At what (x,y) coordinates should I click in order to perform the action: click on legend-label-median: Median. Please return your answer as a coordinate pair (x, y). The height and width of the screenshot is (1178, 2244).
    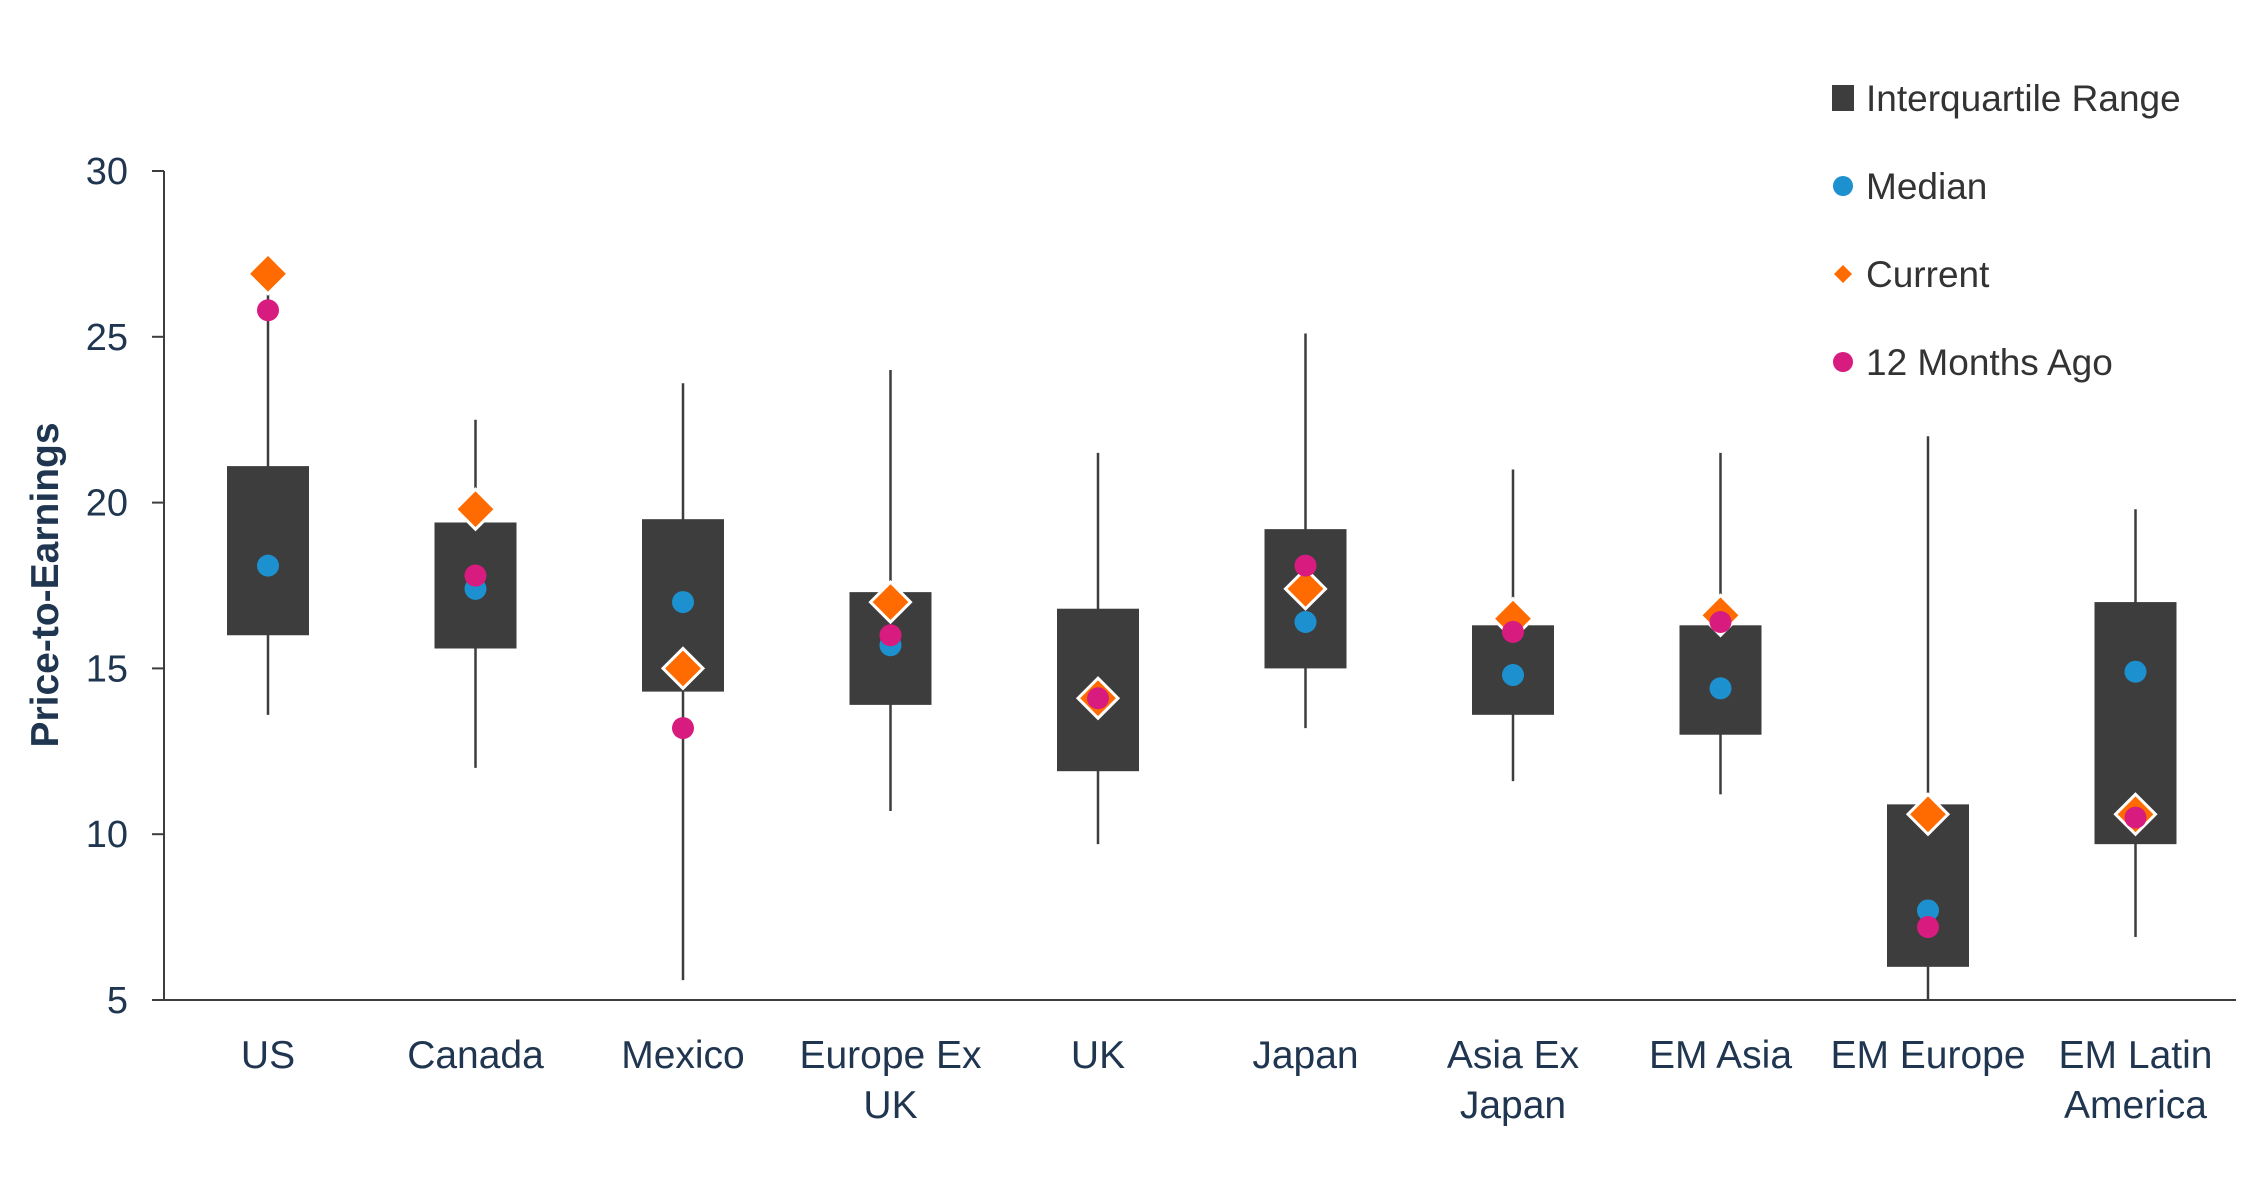
    Looking at the image, I should click on (1926, 186).